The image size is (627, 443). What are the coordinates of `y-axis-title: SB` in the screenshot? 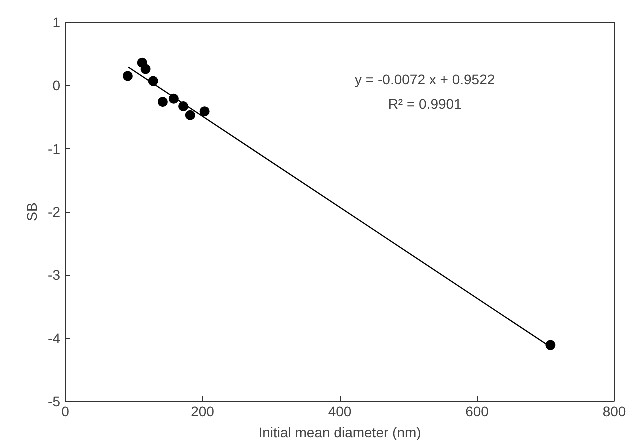 It's located at (32, 212).